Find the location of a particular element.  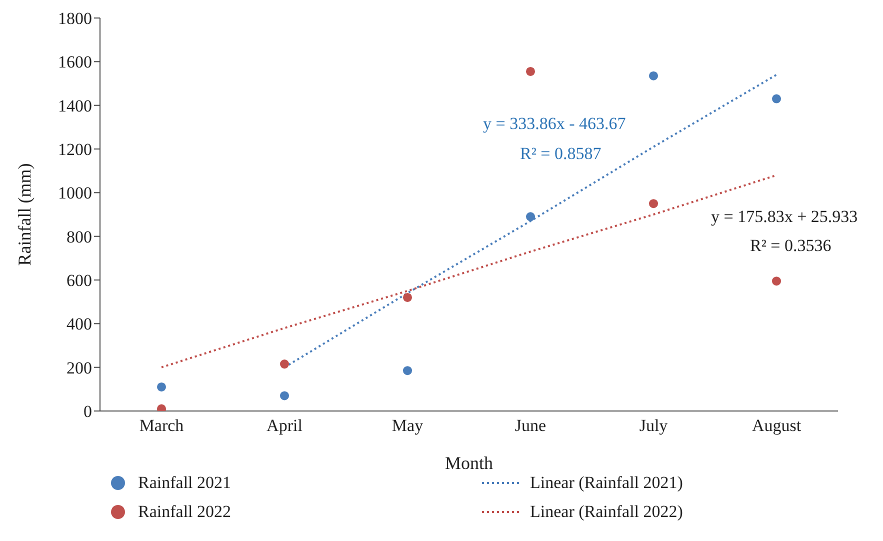

y-tick-label: 400 is located at coordinates (79, 324).